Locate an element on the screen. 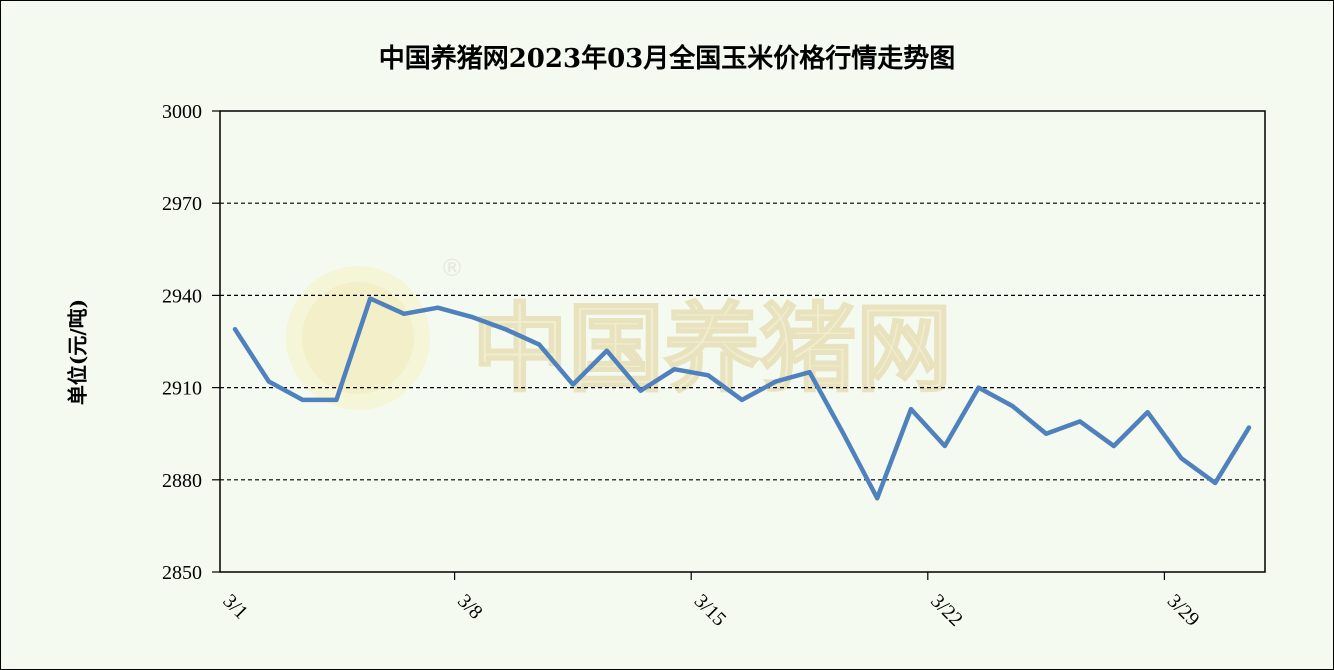  y-tick-label: 2940 is located at coordinates (182, 296).